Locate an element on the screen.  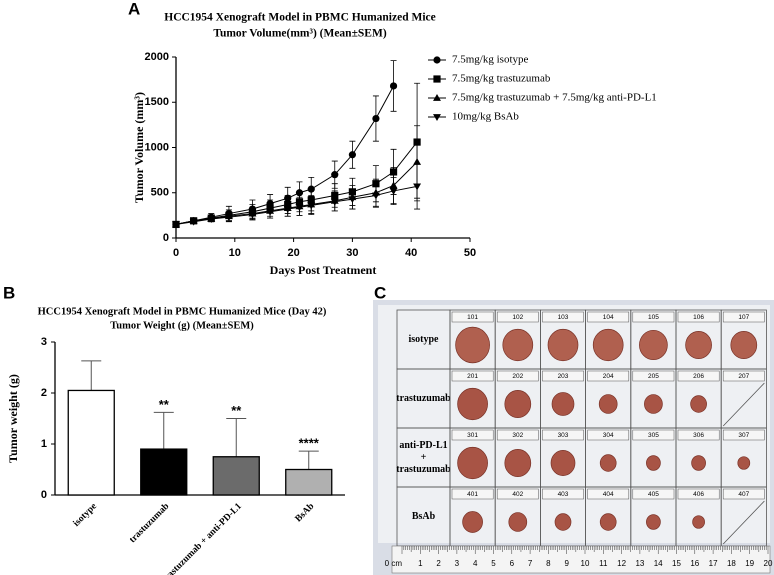
specimen-id: 403 is located at coordinates (563, 494).